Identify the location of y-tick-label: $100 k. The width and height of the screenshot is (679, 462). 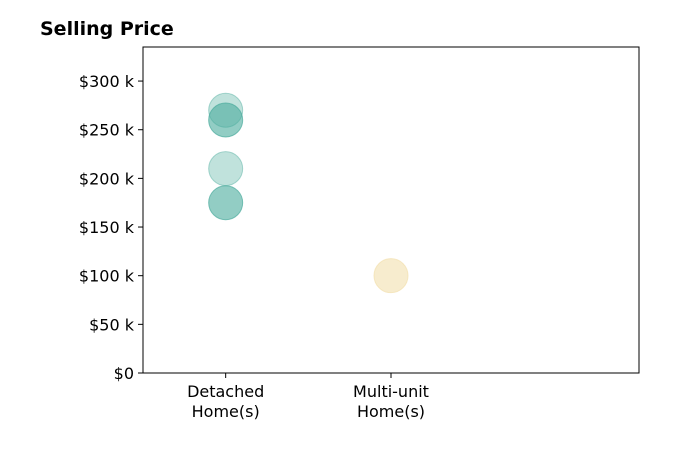
(107, 276).